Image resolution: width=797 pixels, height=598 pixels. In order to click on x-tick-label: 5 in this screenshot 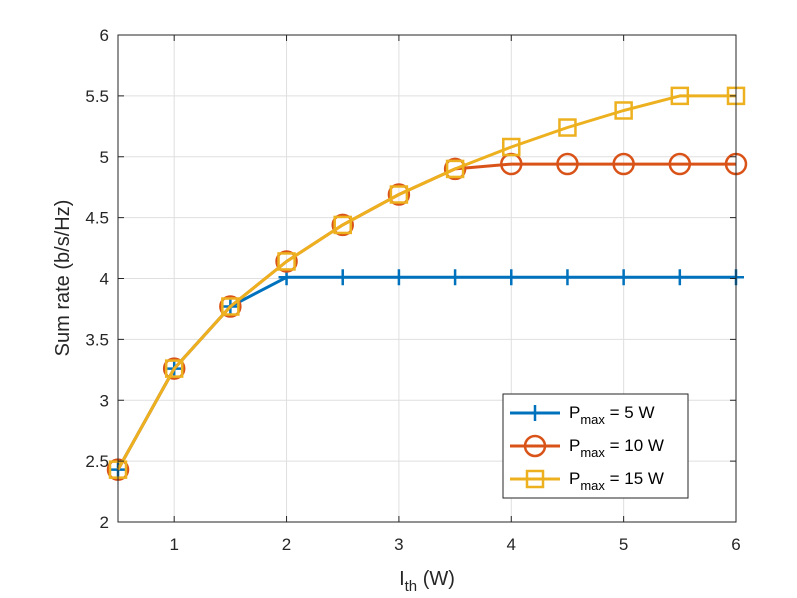, I will do `click(623, 544)`.